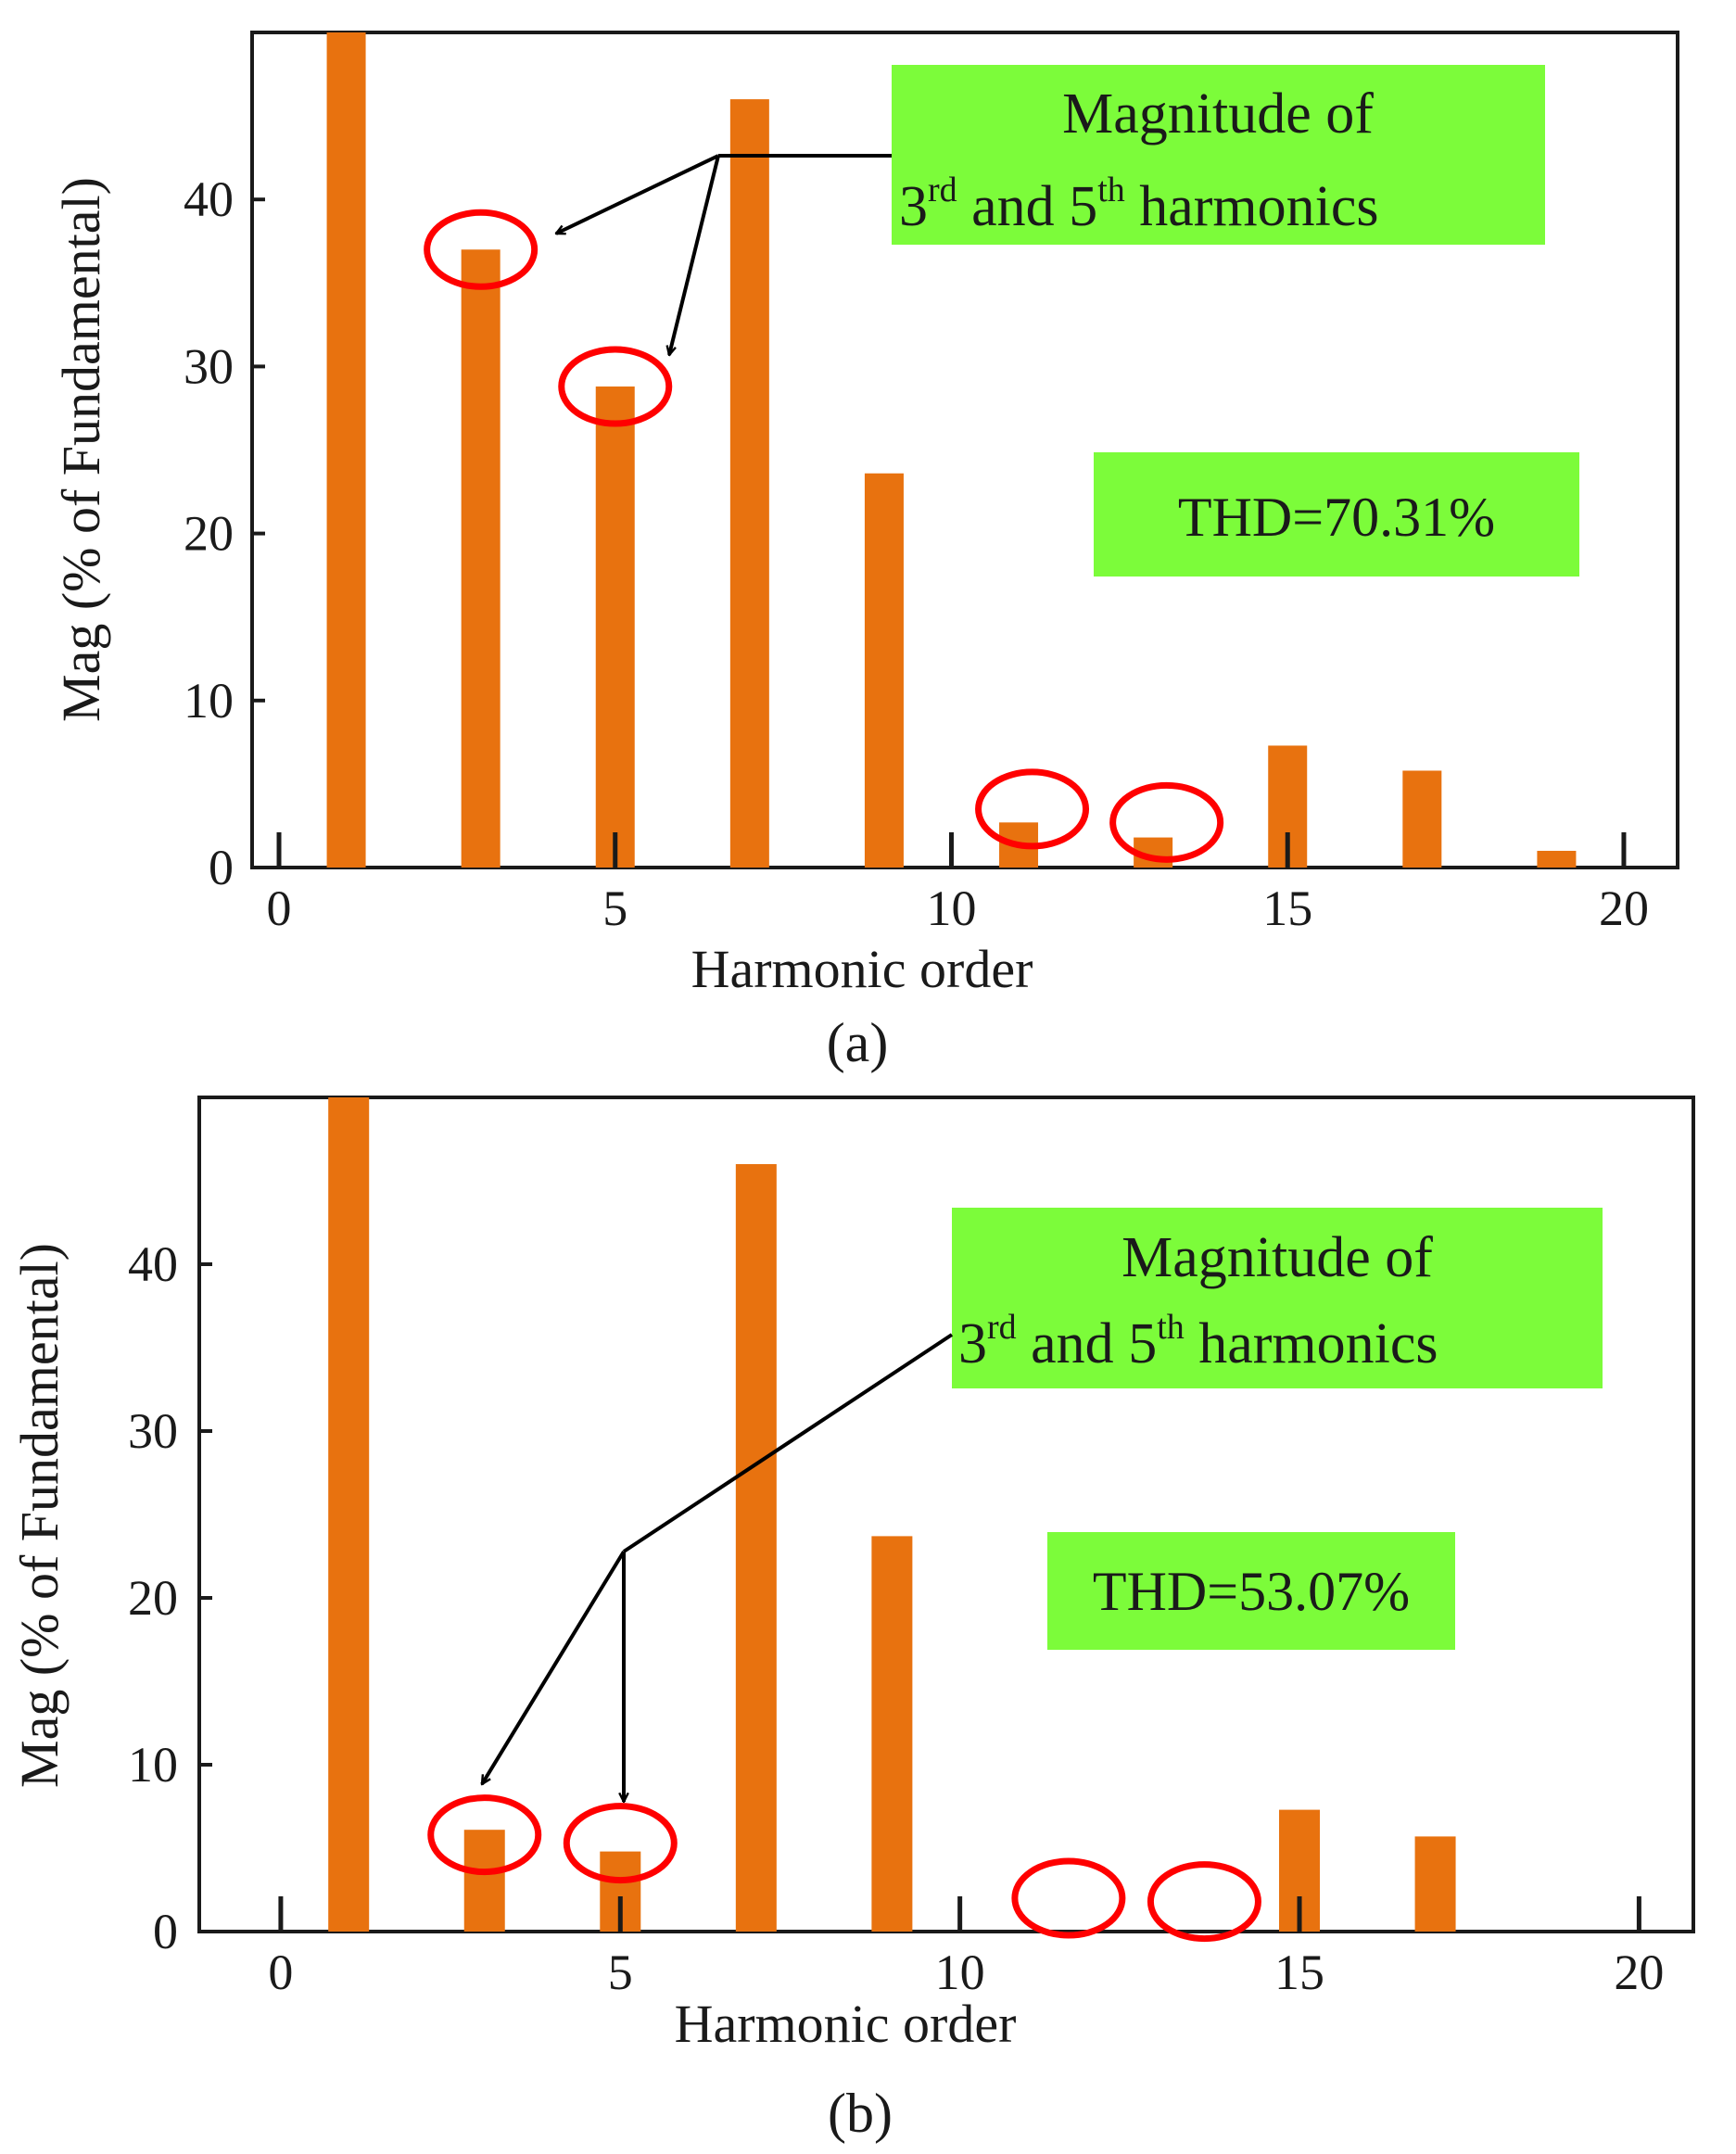  What do you see at coordinates (1336, 517) in the screenshot?
I see `thd-value: THD=70.31%` at bounding box center [1336, 517].